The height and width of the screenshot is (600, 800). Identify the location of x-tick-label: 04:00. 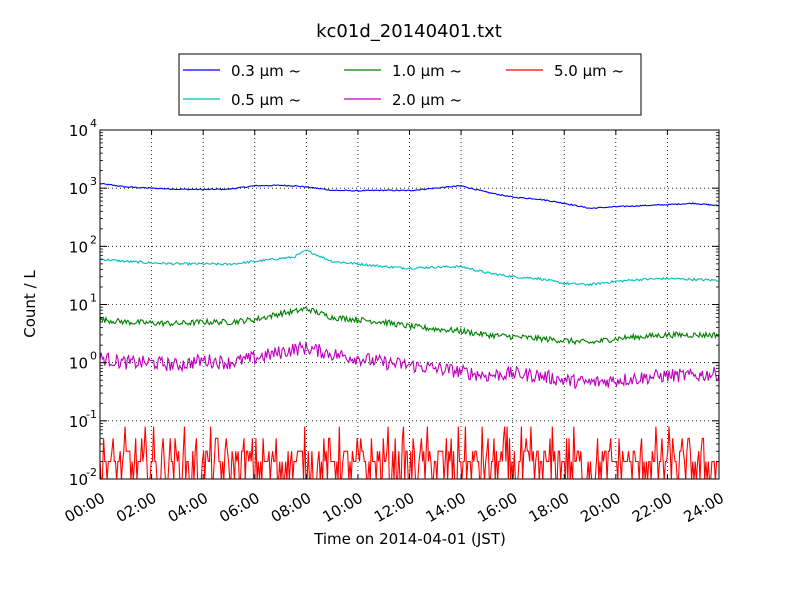
(188, 507).